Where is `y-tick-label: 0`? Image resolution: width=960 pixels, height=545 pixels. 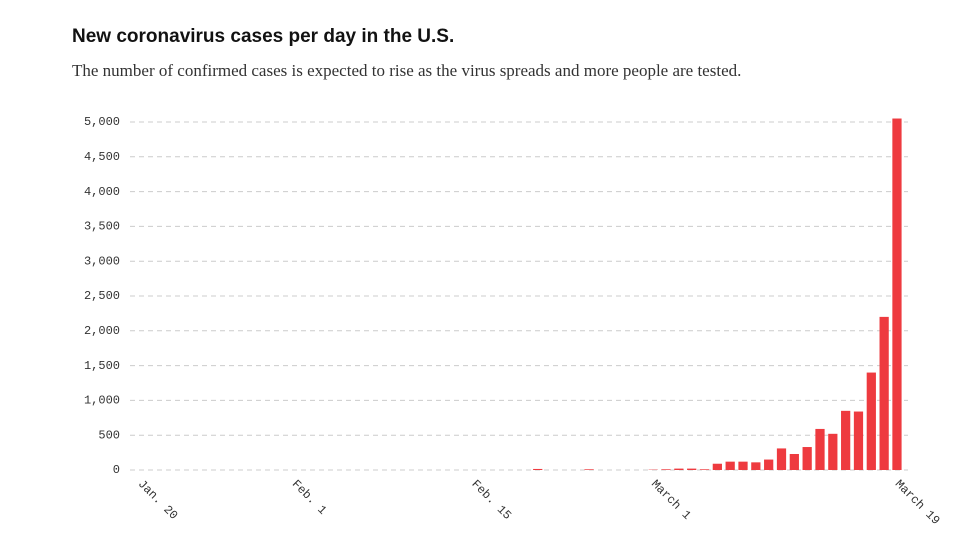
y-tick-label: 0 is located at coordinates (116, 470).